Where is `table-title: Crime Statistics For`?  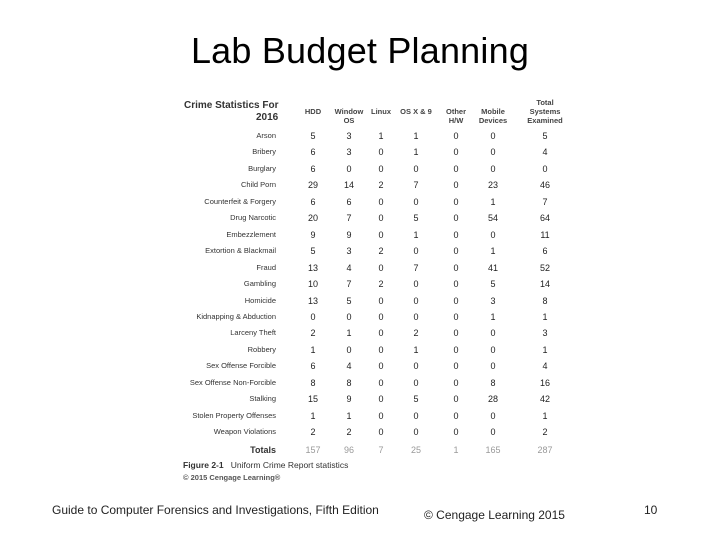 table-title: Crime Statistics For is located at coordinates (231, 105).